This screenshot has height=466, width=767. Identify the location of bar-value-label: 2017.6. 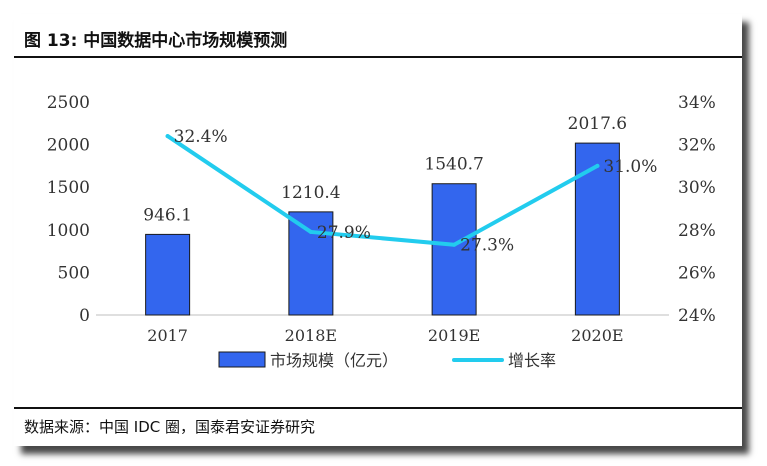
(597, 124).